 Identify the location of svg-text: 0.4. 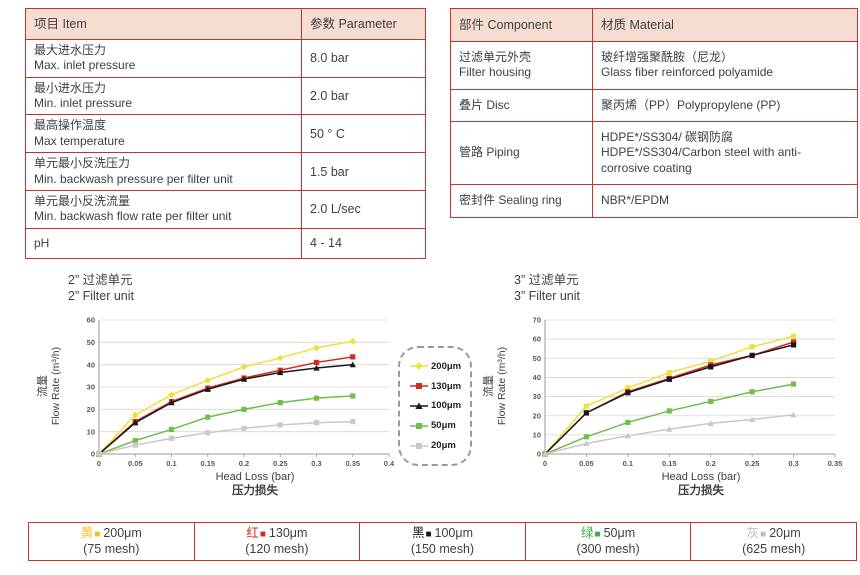
(389, 463).